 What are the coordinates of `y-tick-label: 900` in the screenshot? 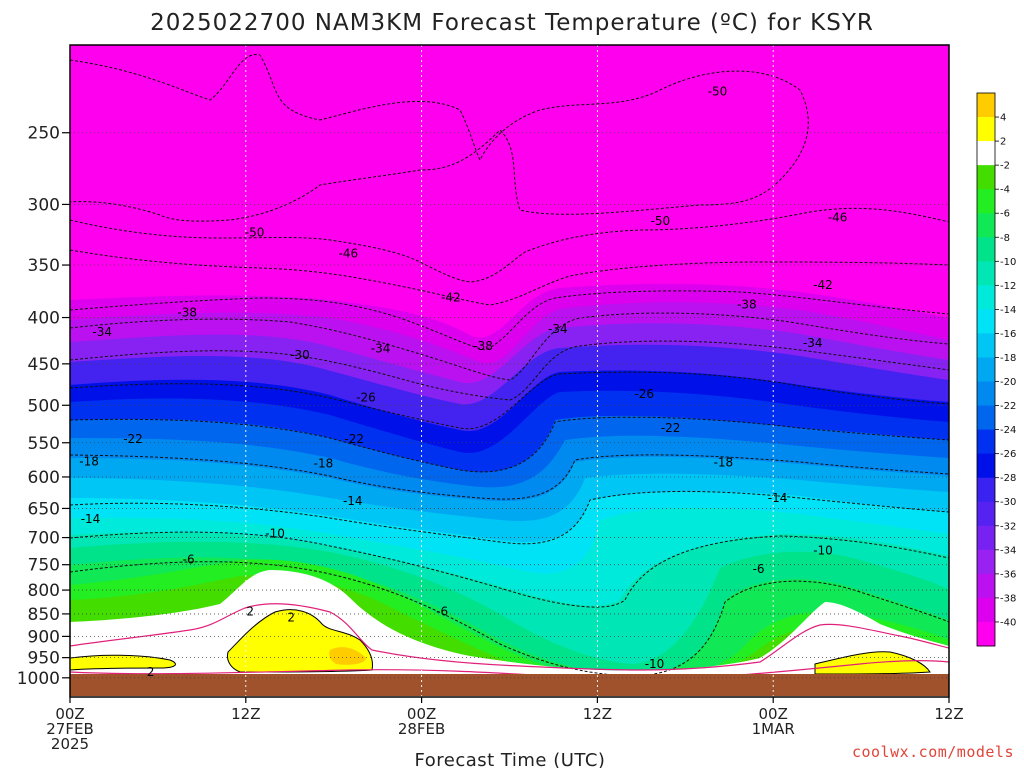 It's located at (44, 637).